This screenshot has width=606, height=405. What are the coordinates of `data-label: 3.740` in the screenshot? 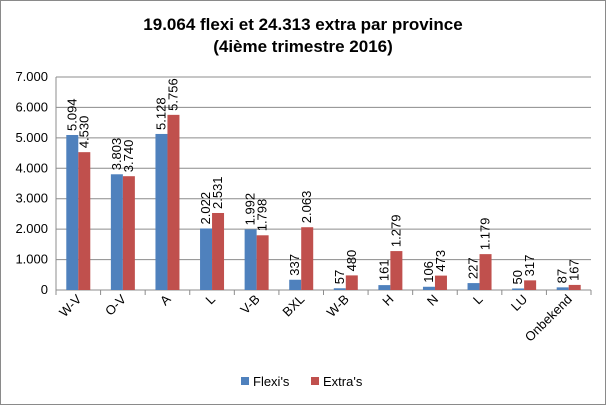 It's located at (128, 156).